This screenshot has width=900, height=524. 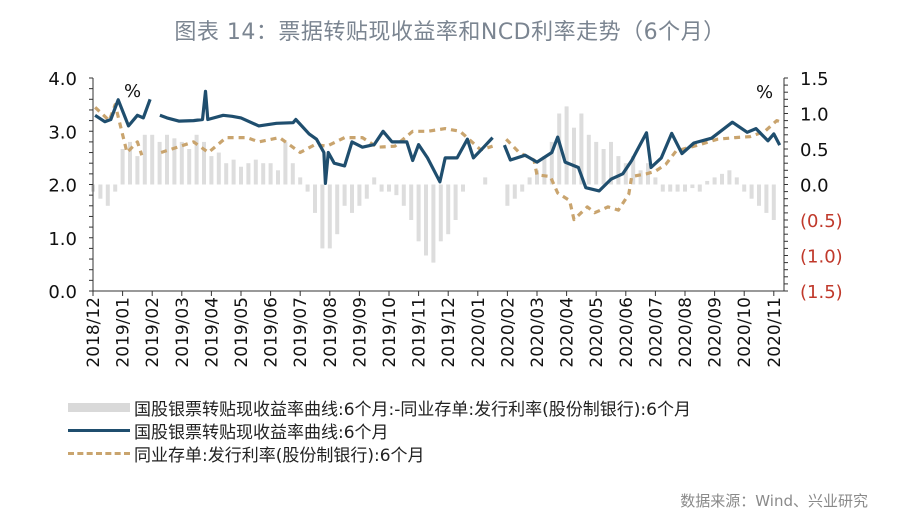 I want to click on x-tick-label: 2020/01, so click(x=479, y=332).